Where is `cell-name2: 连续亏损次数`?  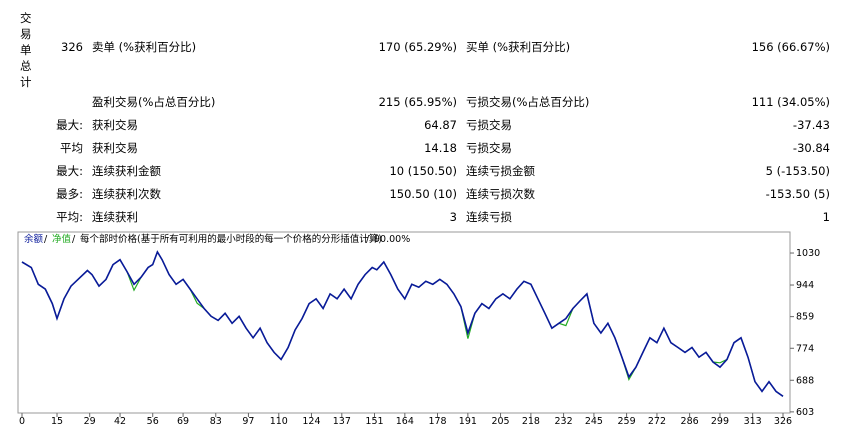 cell-name2: 连续亏损次数 is located at coordinates (500, 194).